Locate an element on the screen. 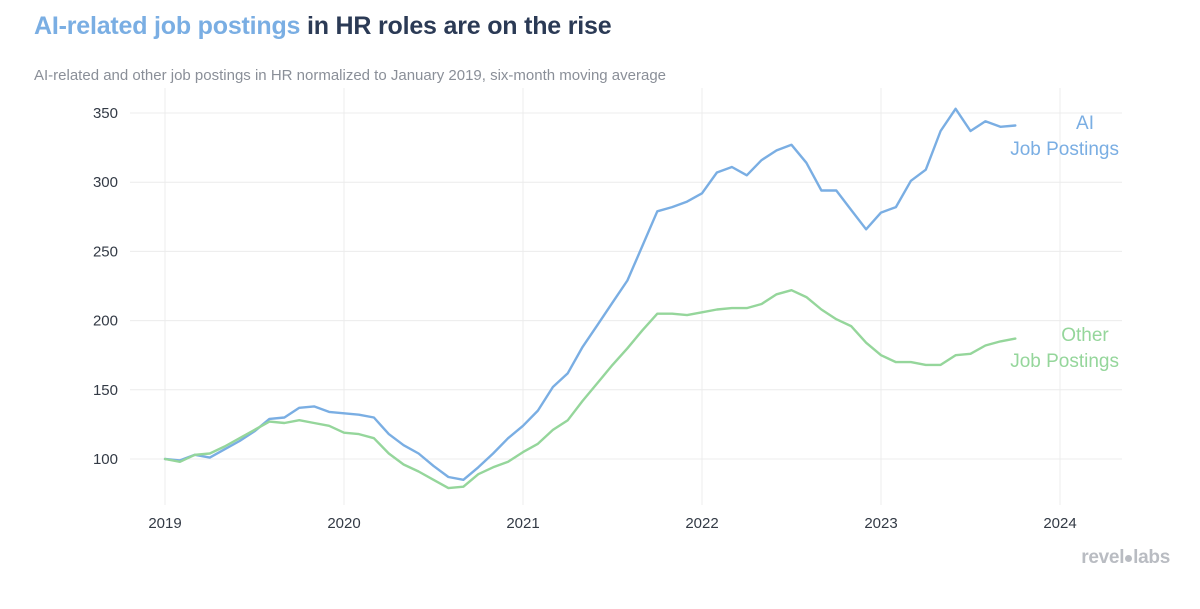 The height and width of the screenshot is (609, 1200). series-label-ai-job-postings-line2: Job Postings is located at coordinates (1064, 149).